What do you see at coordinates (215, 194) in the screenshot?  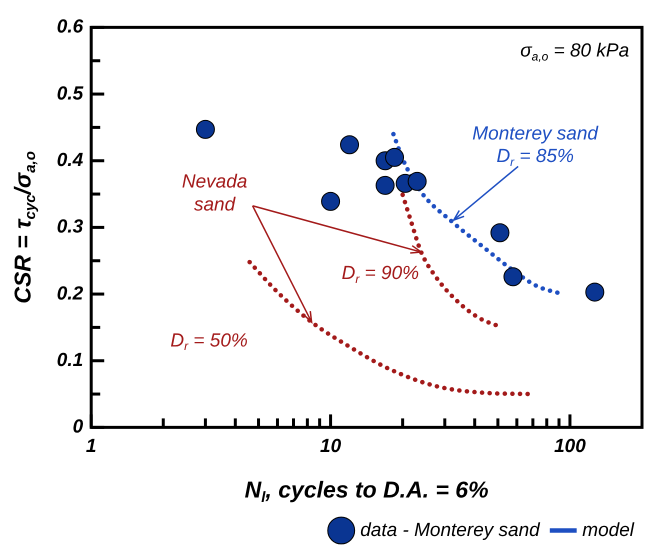 I see `annotation: Nevada sand` at bounding box center [215, 194].